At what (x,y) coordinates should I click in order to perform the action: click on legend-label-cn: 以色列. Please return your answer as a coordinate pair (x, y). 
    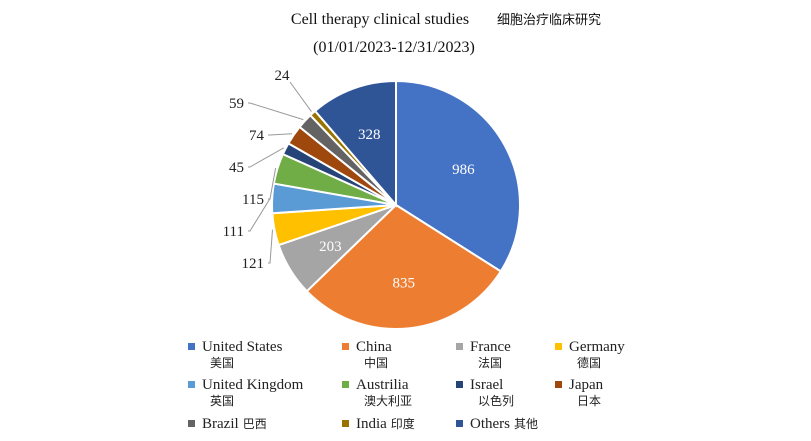
    Looking at the image, I should click on (496, 401).